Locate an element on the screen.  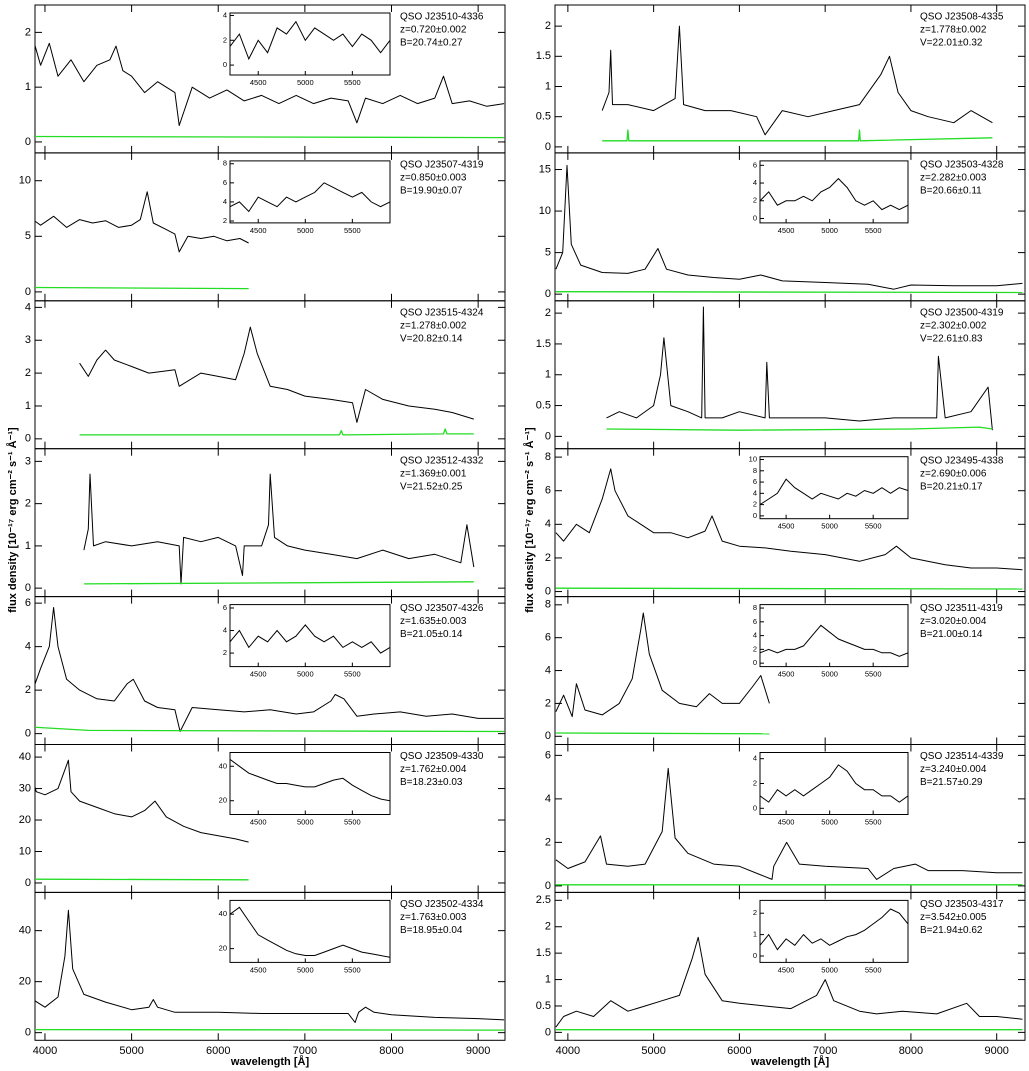
redshift: z=3.542±0.005 is located at coordinates (953, 917).